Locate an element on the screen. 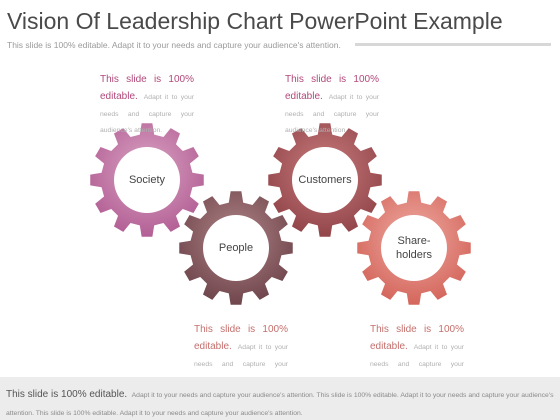 This screenshot has height=420, width=560. gear-customers is located at coordinates (325, 180).